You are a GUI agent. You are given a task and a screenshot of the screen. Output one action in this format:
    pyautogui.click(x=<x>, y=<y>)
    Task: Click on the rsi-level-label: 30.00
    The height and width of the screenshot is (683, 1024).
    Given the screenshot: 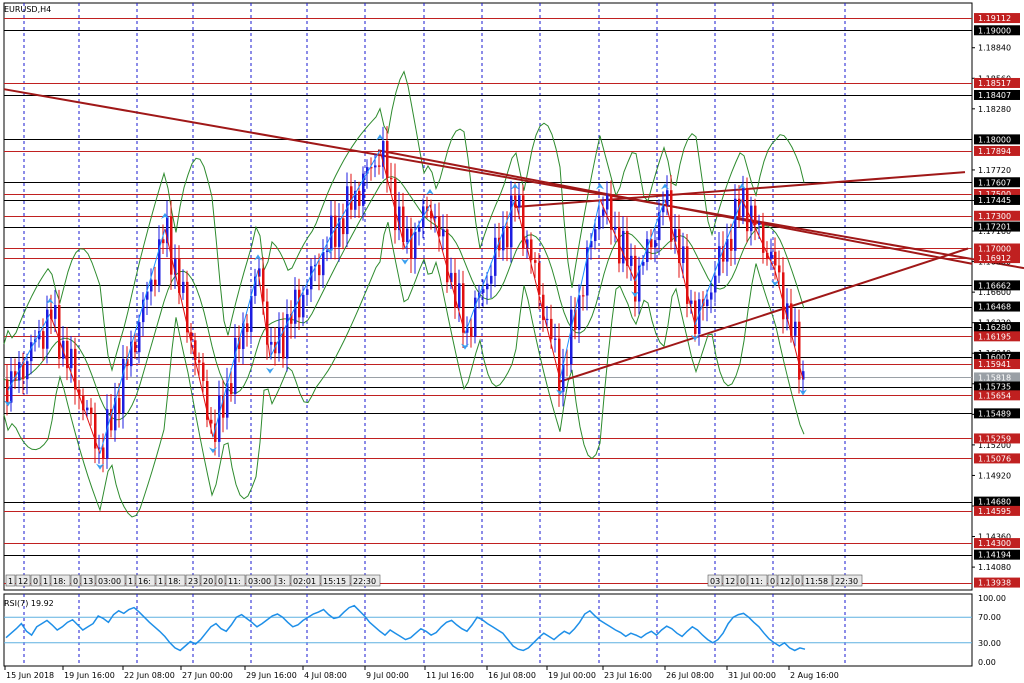 What is the action you would take?
    pyautogui.click(x=989, y=643)
    